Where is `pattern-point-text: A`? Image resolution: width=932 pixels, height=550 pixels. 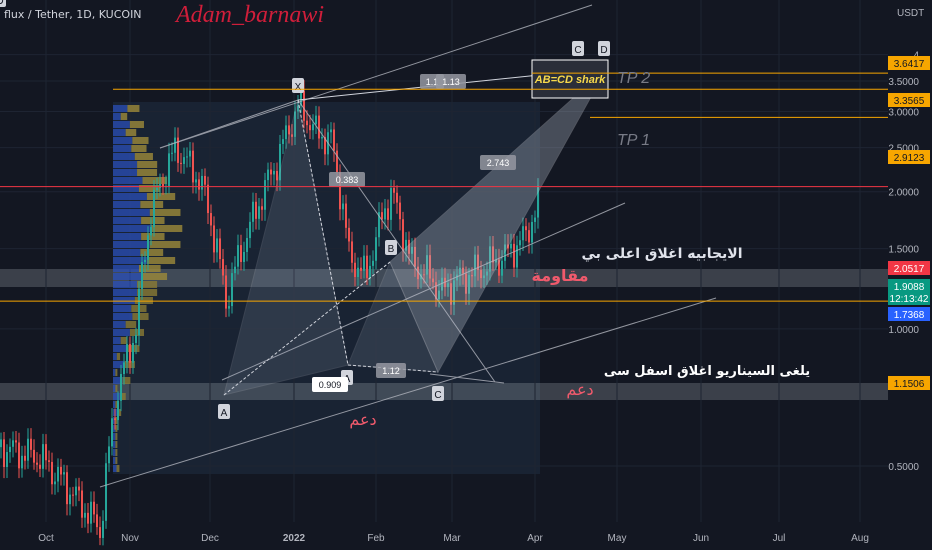 pattern-point-text: A is located at coordinates (224, 413).